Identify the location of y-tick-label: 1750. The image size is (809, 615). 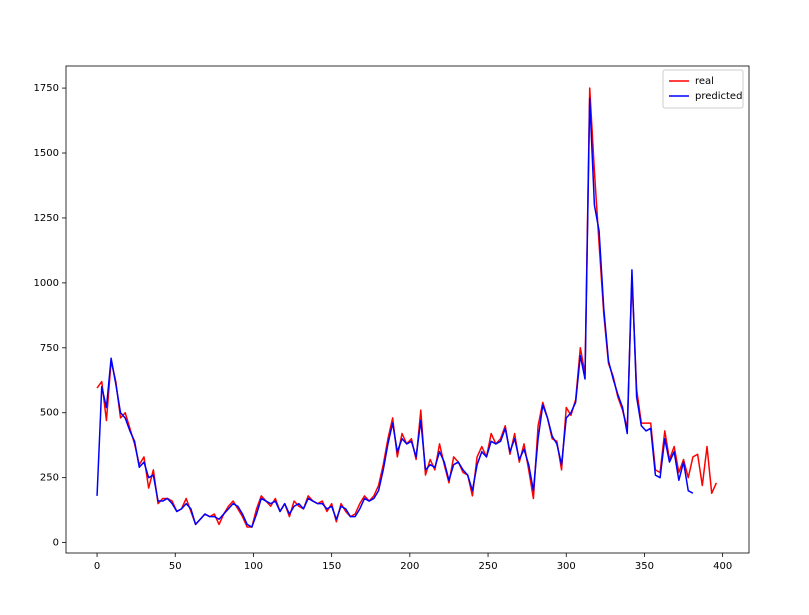
(46, 88).